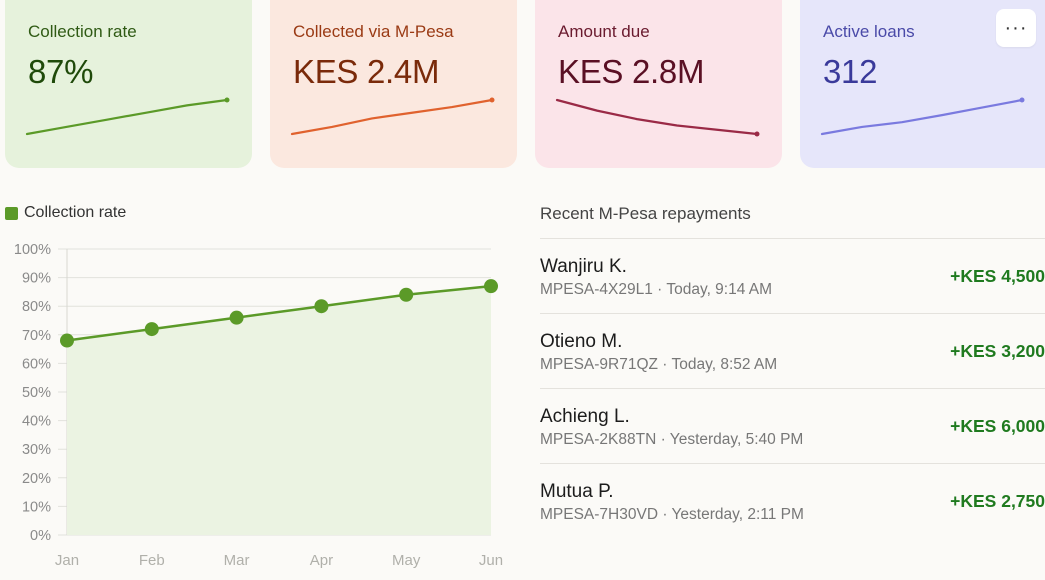  Describe the element at coordinates (869, 31) in the screenshot. I see `stat-card-label: Active loans` at that location.